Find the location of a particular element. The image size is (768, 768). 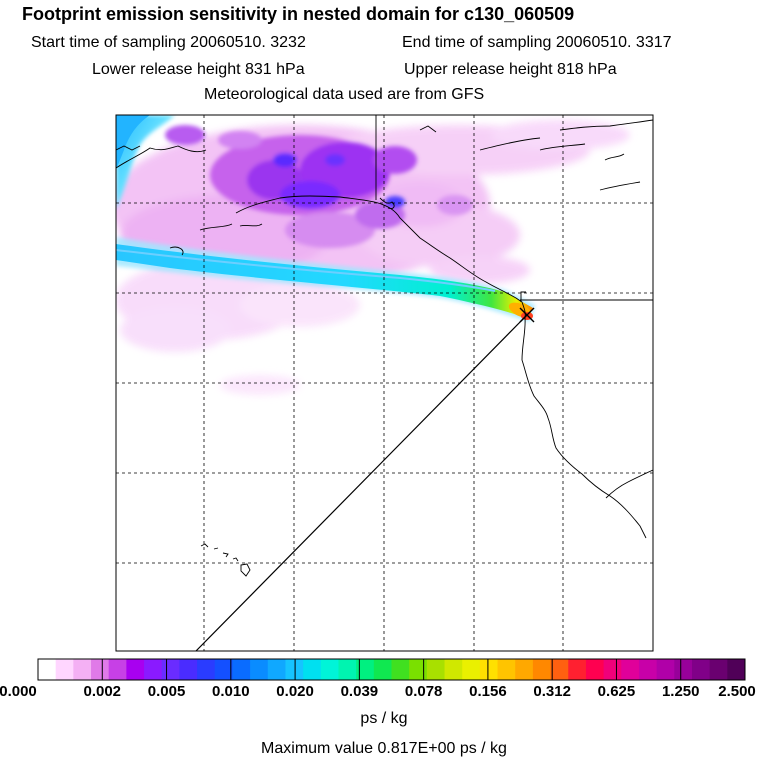

colorbar is located at coordinates (392, 669).